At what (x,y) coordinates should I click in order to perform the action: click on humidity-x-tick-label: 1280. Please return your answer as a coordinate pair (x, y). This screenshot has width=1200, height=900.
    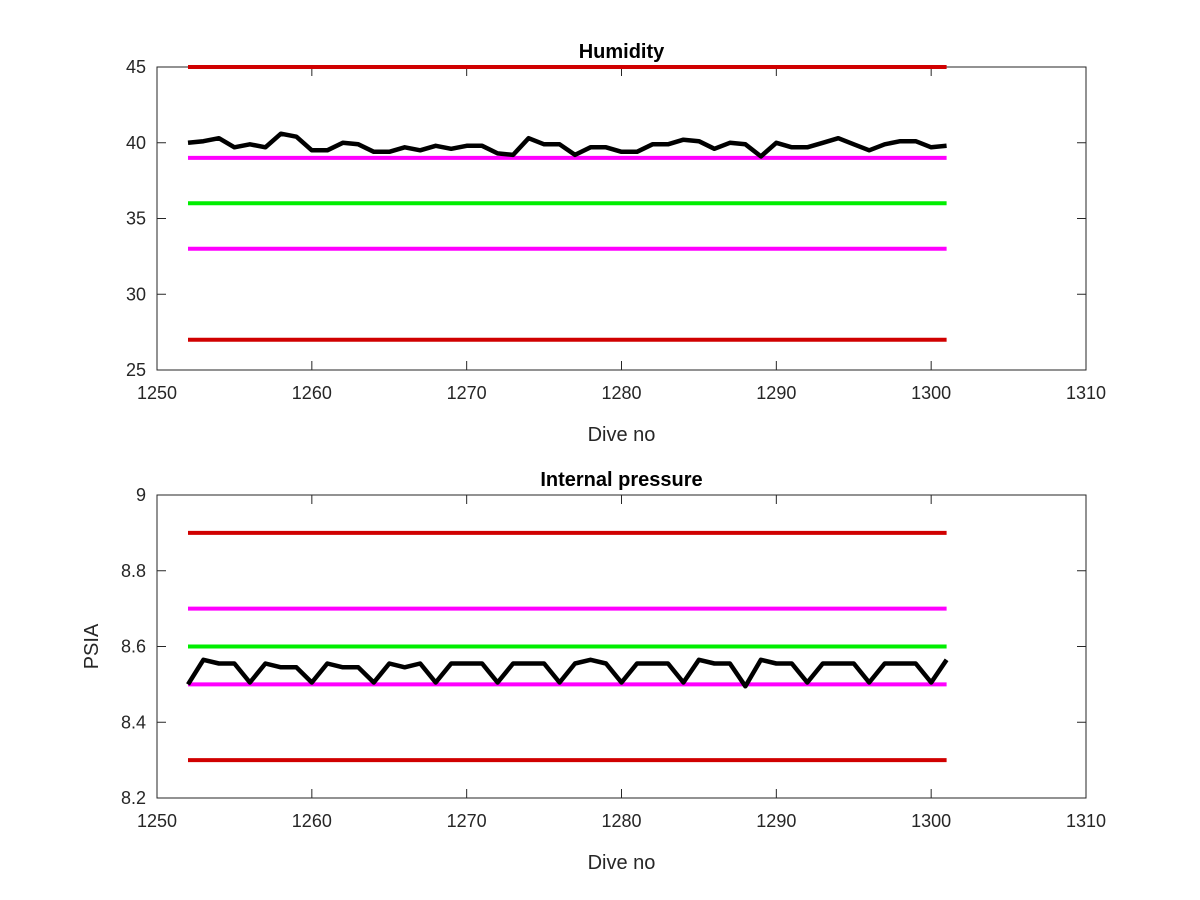
    Looking at the image, I should click on (621, 393).